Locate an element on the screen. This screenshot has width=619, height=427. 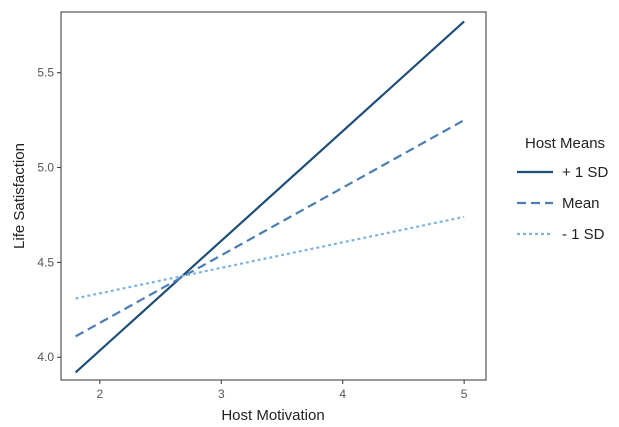
x-tick-label: 4 is located at coordinates (342, 394).